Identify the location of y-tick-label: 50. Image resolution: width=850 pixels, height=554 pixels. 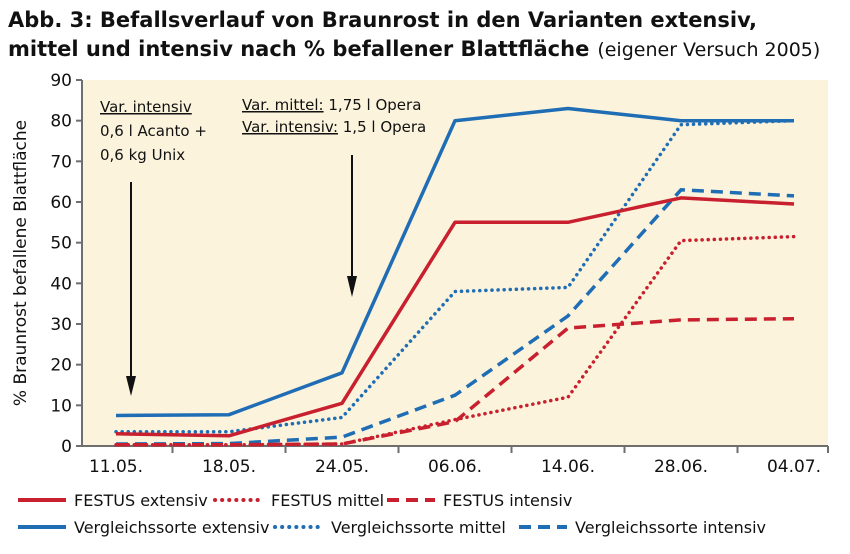
(61, 244).